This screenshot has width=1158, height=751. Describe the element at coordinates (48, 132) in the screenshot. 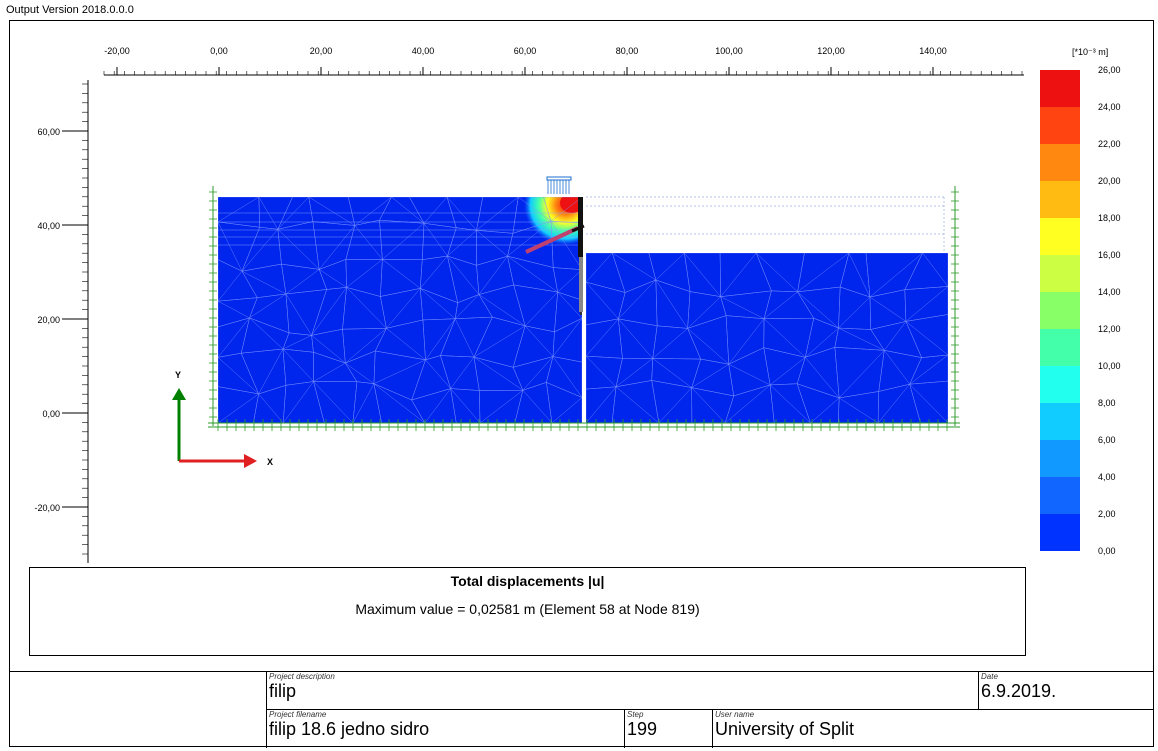

I see `y-tick-label: 60,00` at that location.